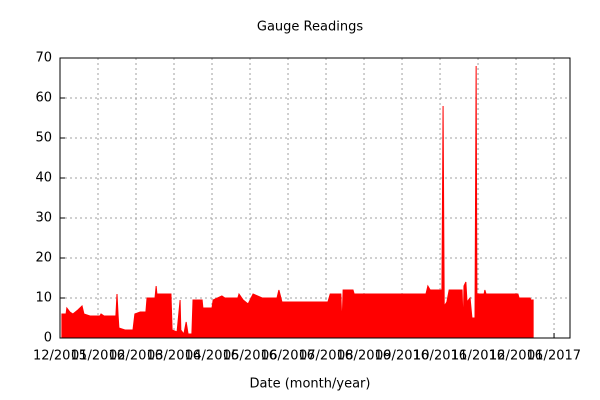 The height and width of the screenshot is (400, 600). What do you see at coordinates (48, 338) in the screenshot?
I see `y-tick-label: 0` at bounding box center [48, 338].